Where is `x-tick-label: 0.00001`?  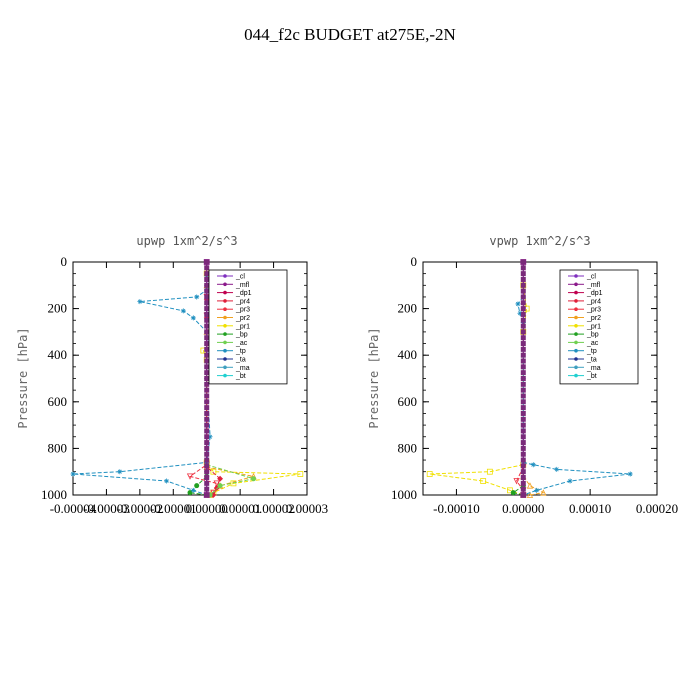 x-tick-label: 0.00001 is located at coordinates (240, 508).